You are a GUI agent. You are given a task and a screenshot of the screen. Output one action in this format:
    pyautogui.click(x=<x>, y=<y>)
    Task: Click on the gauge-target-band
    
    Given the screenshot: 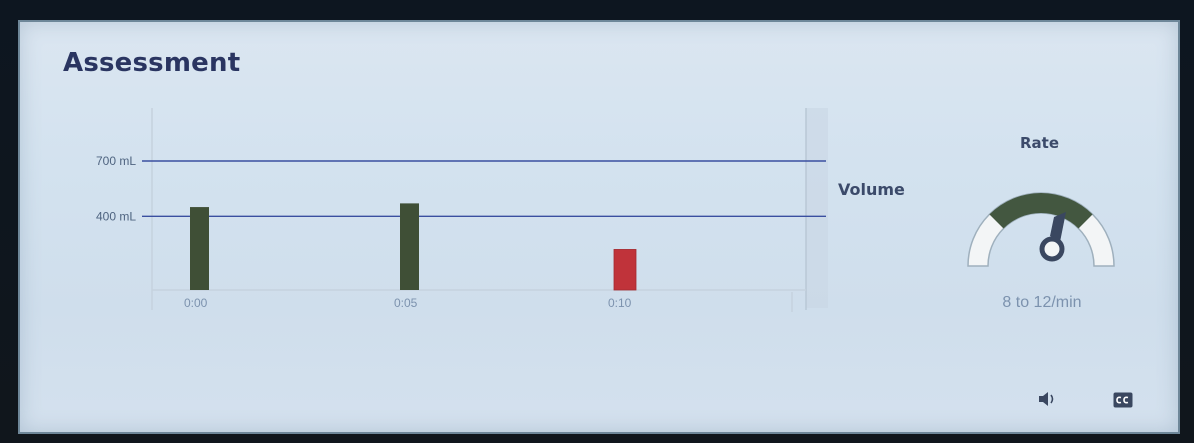 What is the action you would take?
    pyautogui.click(x=1041, y=211)
    